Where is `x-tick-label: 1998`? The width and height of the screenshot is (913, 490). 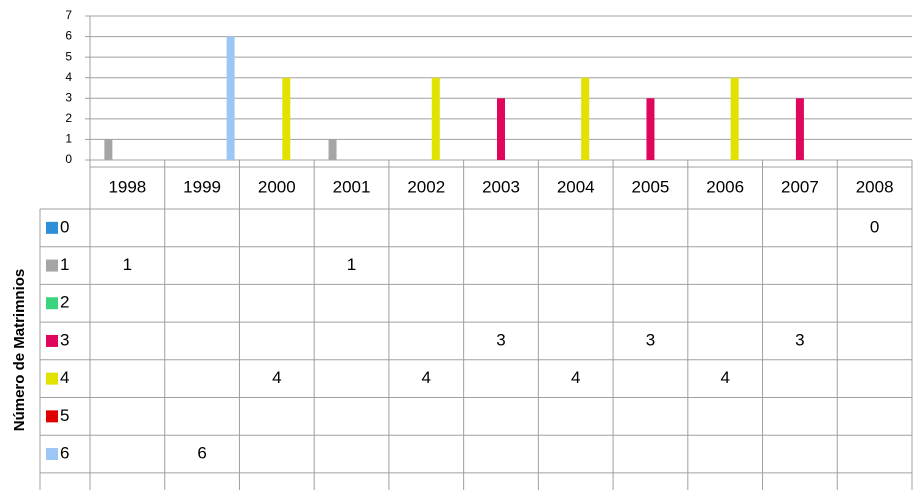
x-tick-label: 1998 is located at coordinates (127, 186).